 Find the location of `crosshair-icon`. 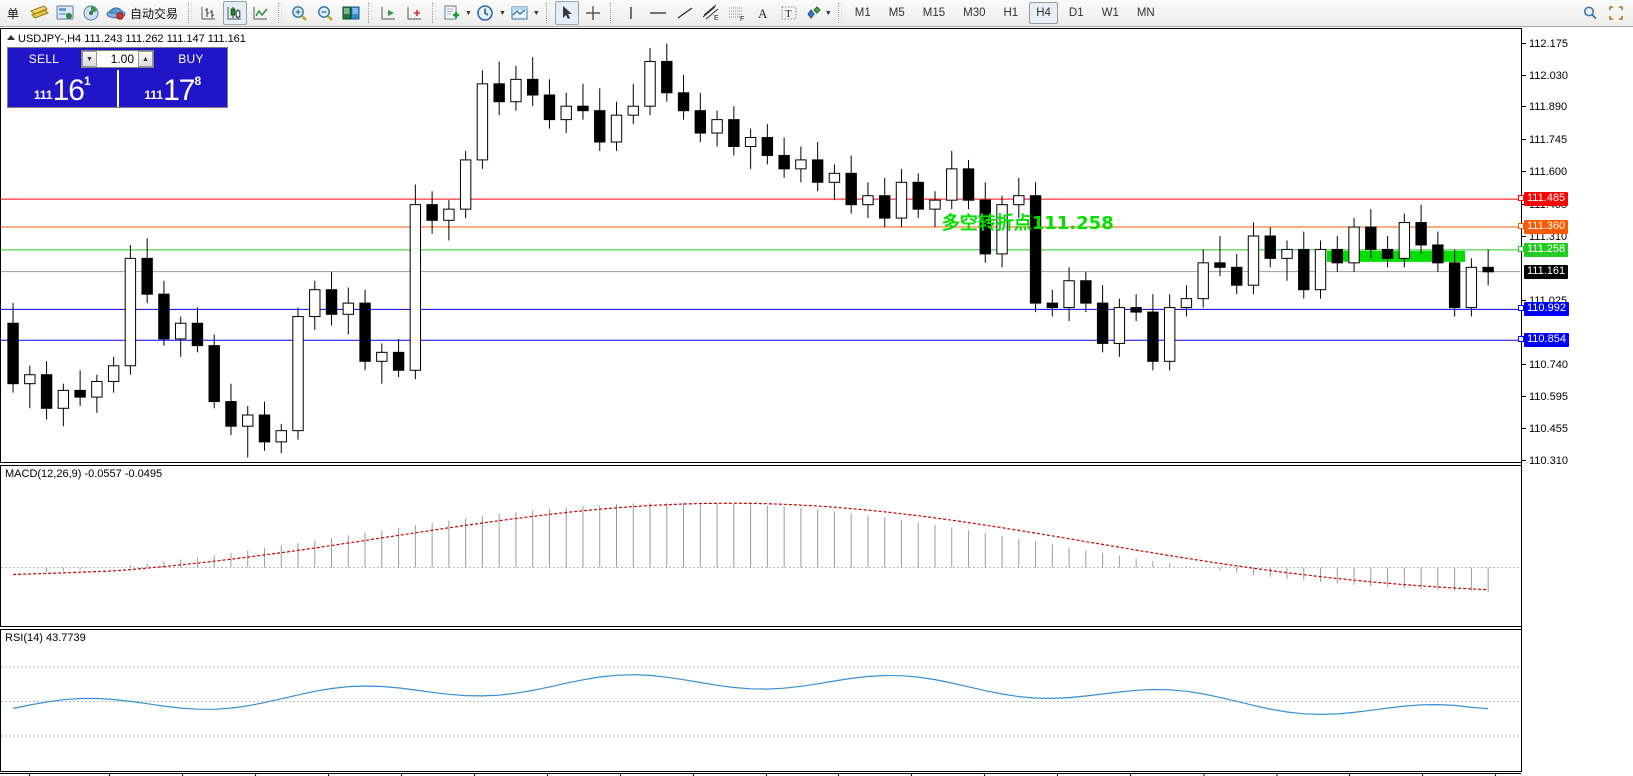

crosshair-icon is located at coordinates (593, 13).